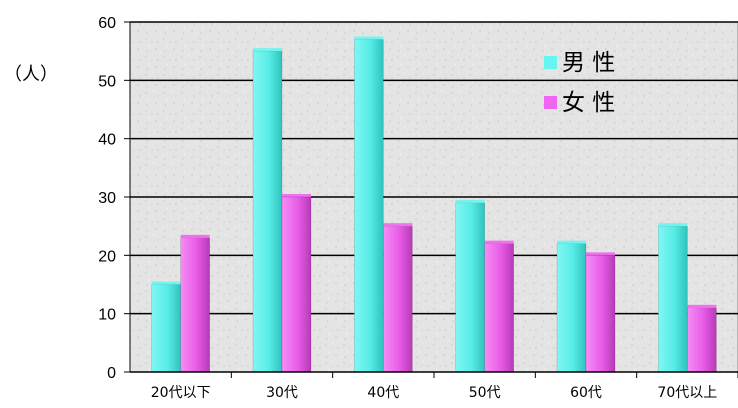 The width and height of the screenshot is (738, 408). Describe the element at coordinates (107, 23) in the screenshot. I see `y-tick-label: 60` at that location.